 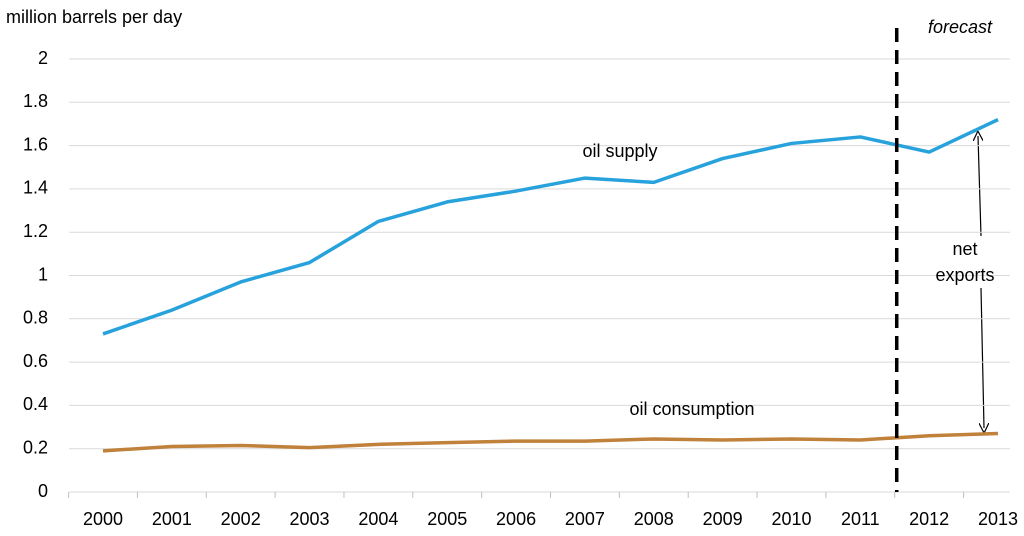 I want to click on y-tick-label: 1.4, so click(x=35, y=188).